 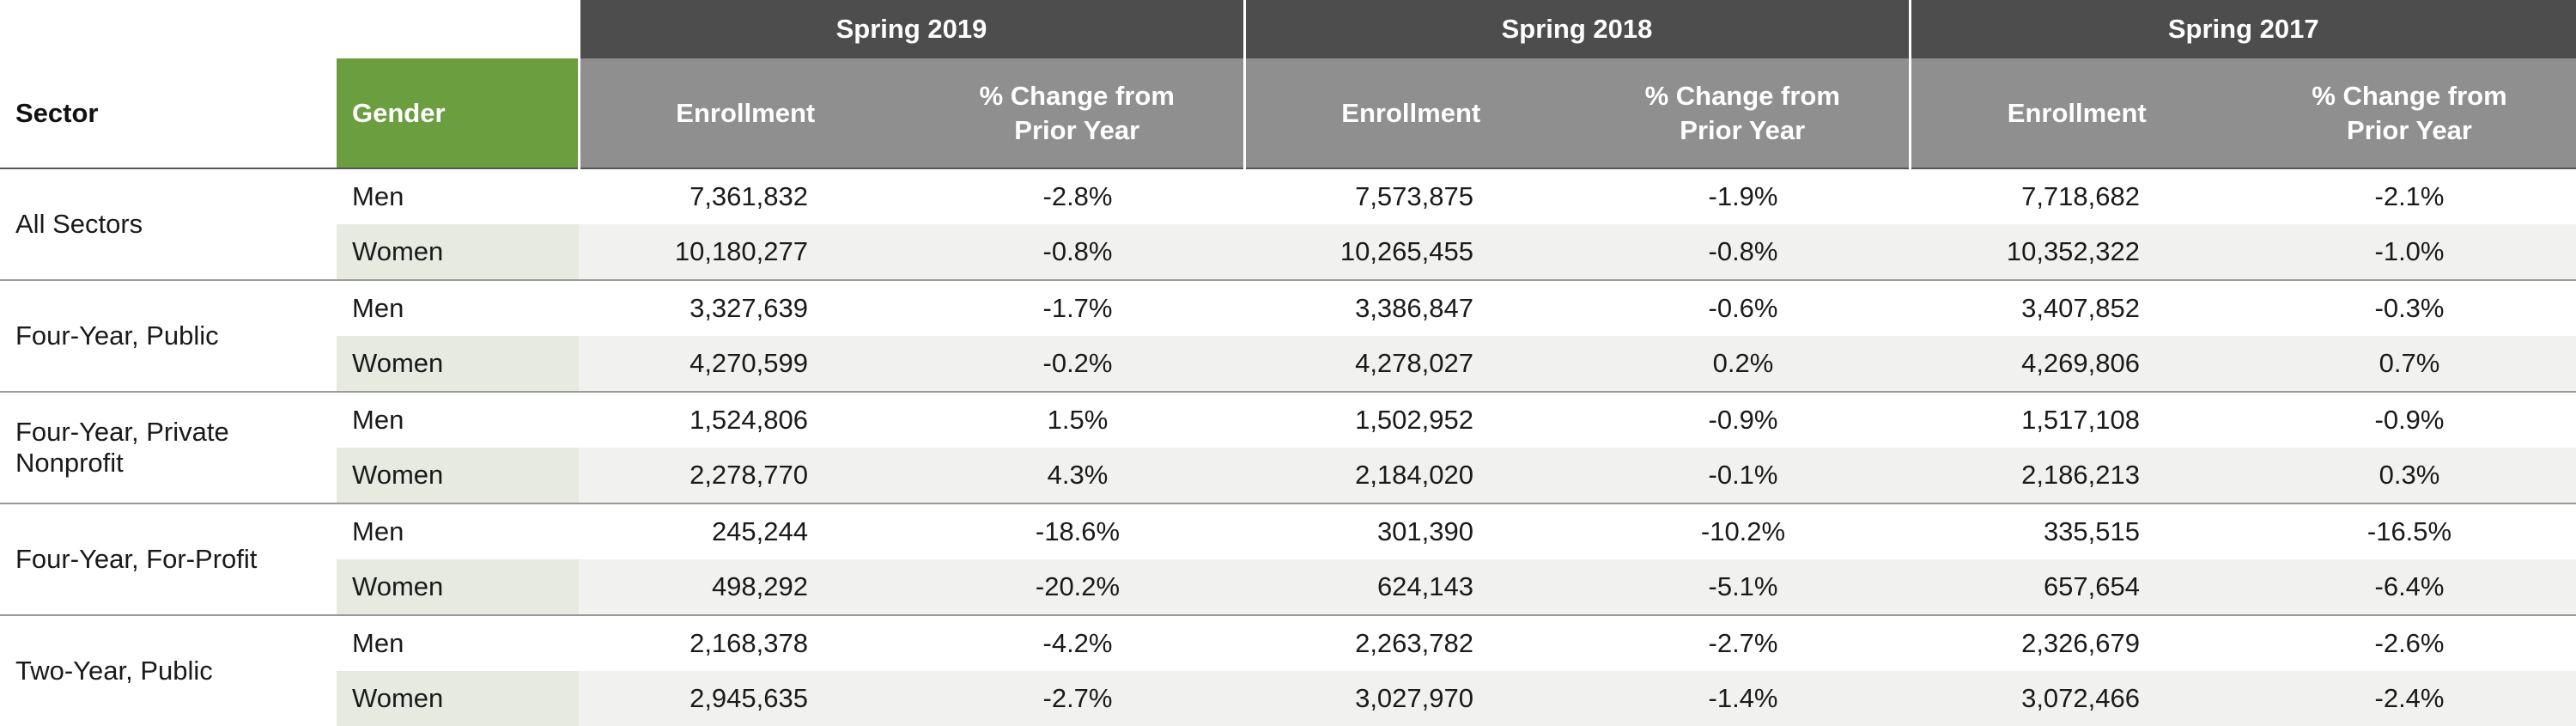 What do you see at coordinates (1744, 364) in the screenshot?
I see `change-cell: 0.2%` at bounding box center [1744, 364].